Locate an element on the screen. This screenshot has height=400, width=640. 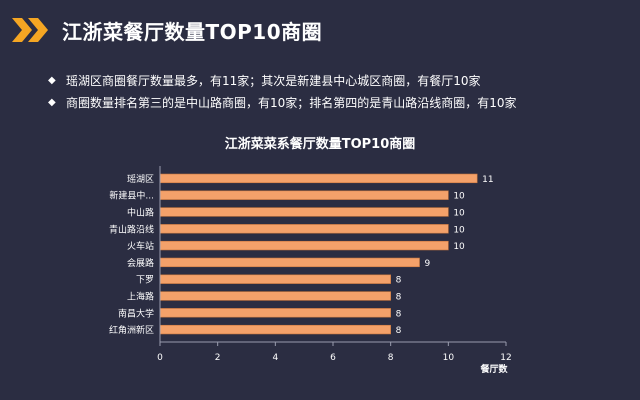
header: 江浙菜餐厅数量TOP10商圈 is located at coordinates (320, 30).